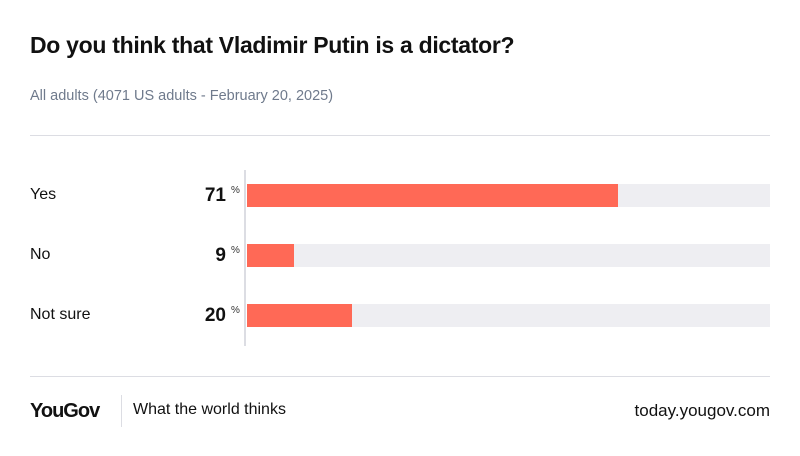 The image size is (800, 456). Describe the element at coordinates (43, 194) in the screenshot. I see `category-label: Yes` at that location.